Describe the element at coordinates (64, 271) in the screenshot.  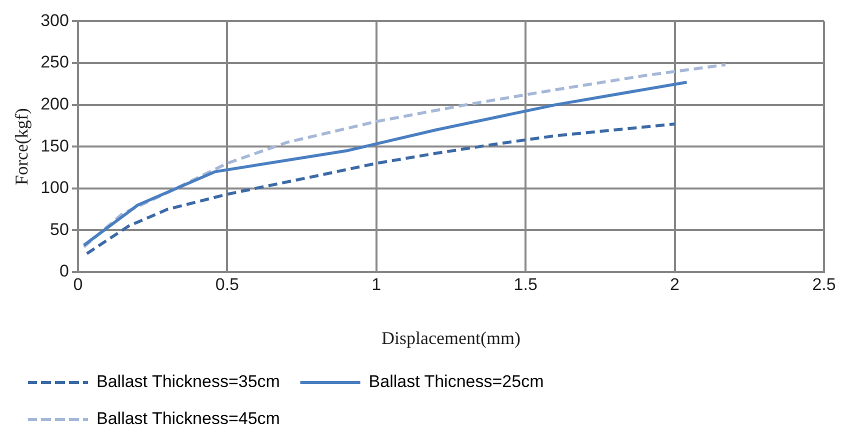
I see `y-tick-label: 0` at that location.